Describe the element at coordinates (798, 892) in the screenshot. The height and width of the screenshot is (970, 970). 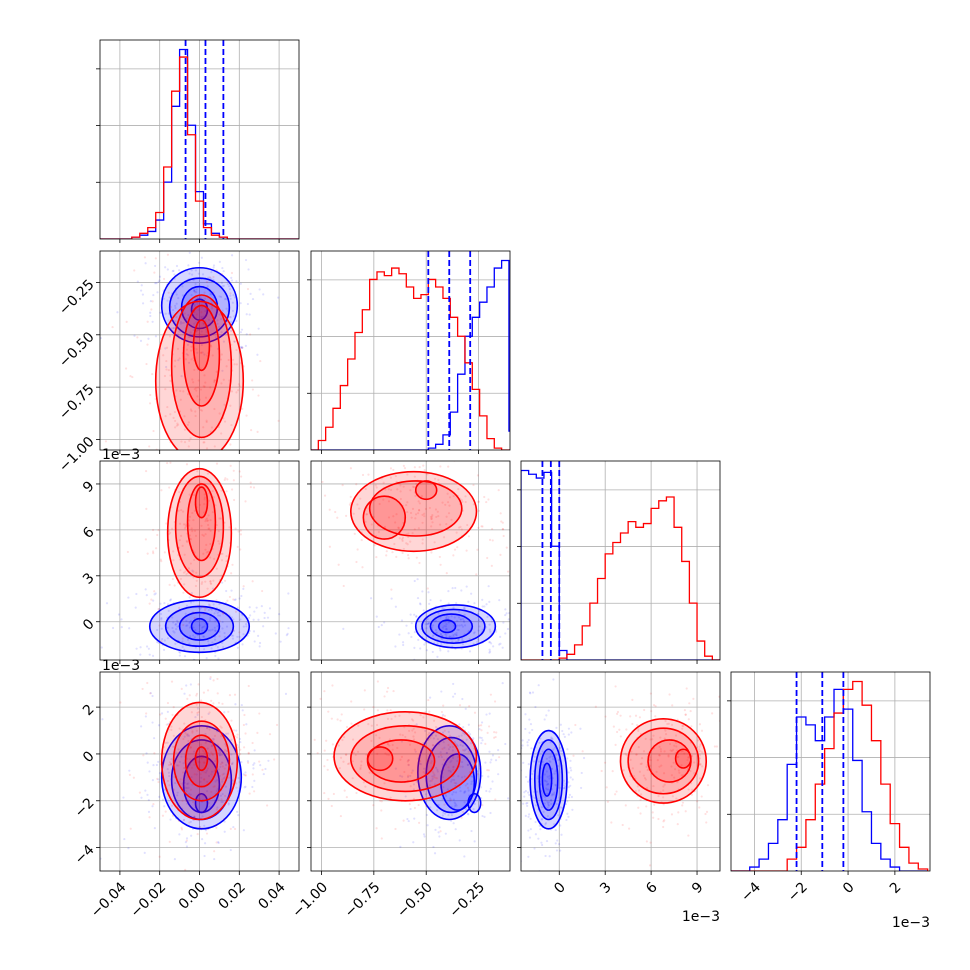
I see `x-tick-label: −2` at that location.